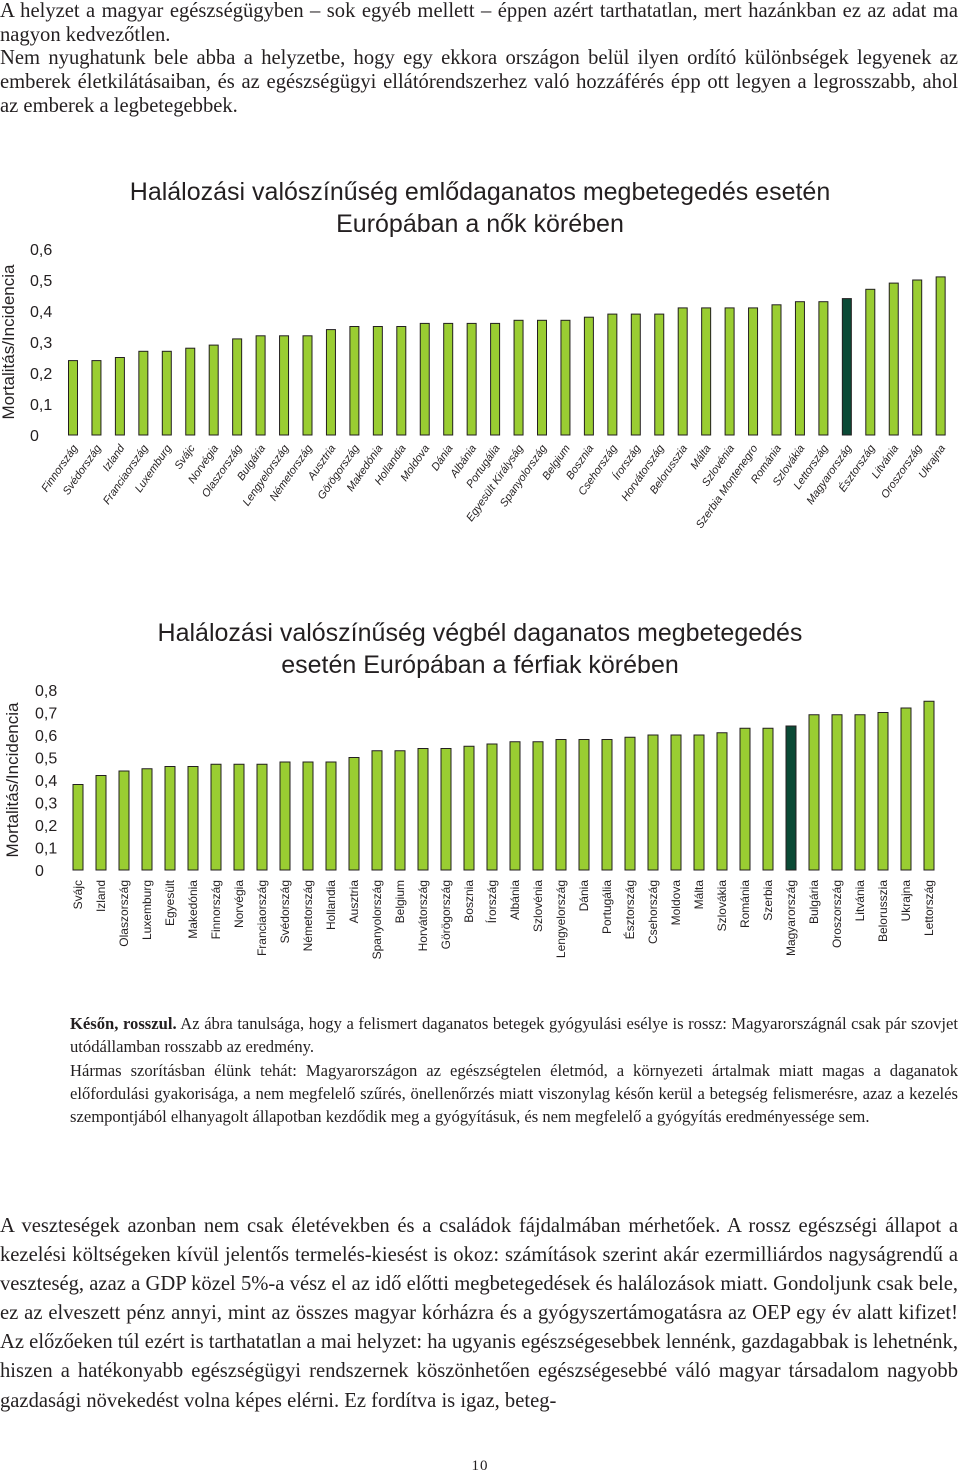 The width and height of the screenshot is (960, 1482). I want to click on category-label-esztorszag: Észtország, so click(629, 909).